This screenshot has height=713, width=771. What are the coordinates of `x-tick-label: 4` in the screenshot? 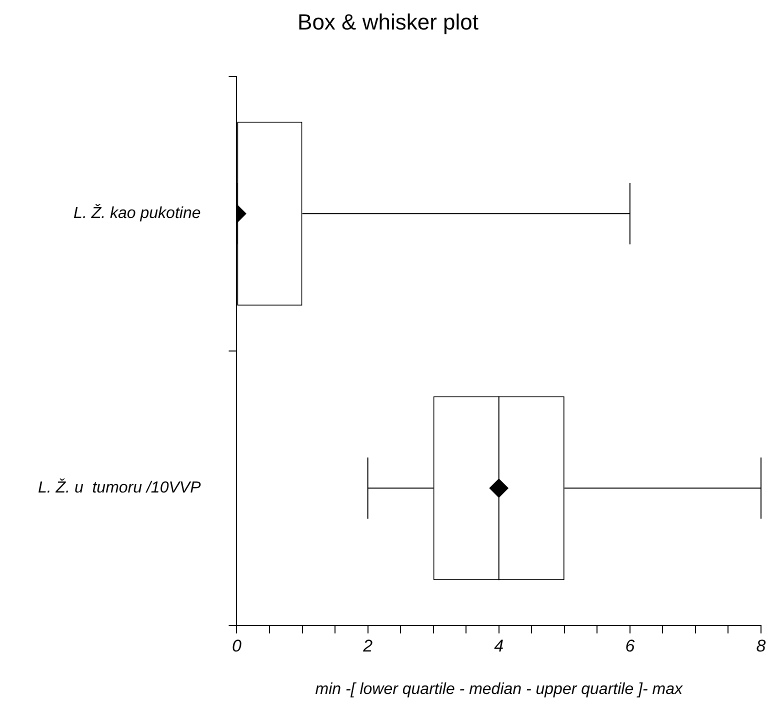 It's located at (499, 646).